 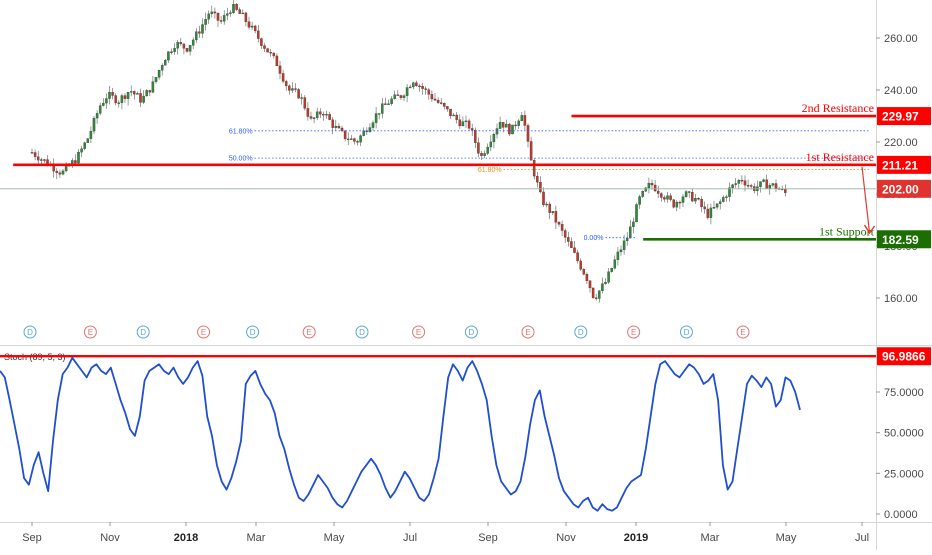 I want to click on level-price-tag: 211.21, so click(x=900, y=165).